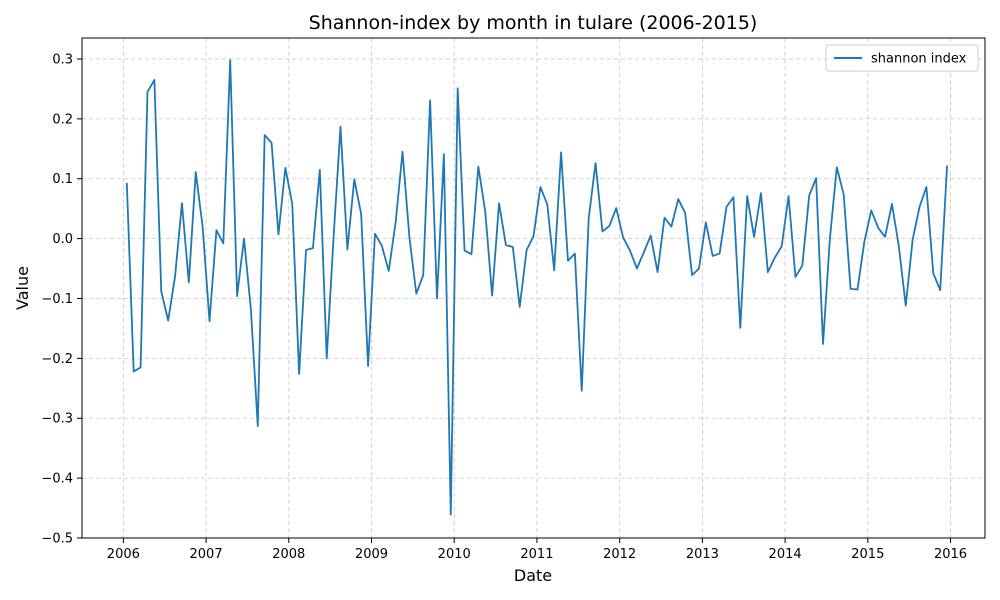  I want to click on y-tick-label: −0.2, so click(57, 359).